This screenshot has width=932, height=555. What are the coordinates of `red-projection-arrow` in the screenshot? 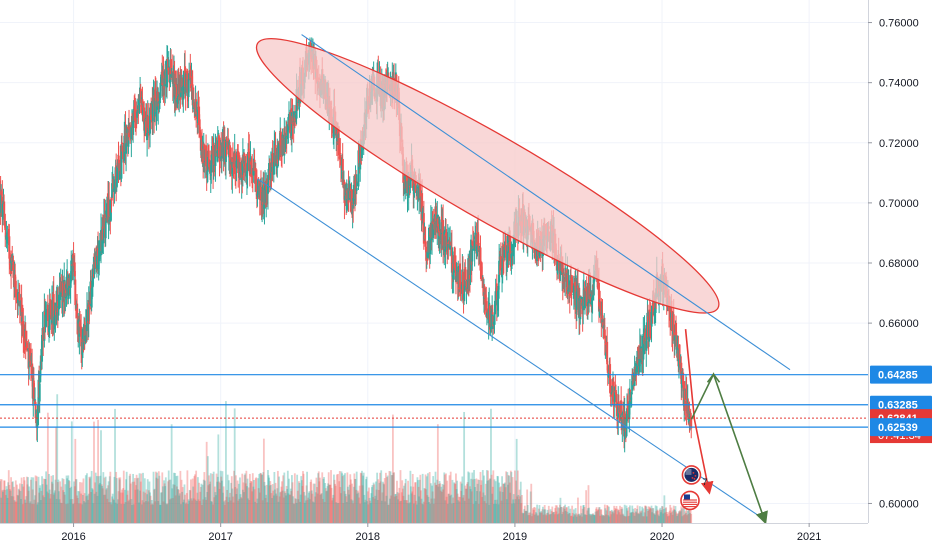 It's located at (699, 412).